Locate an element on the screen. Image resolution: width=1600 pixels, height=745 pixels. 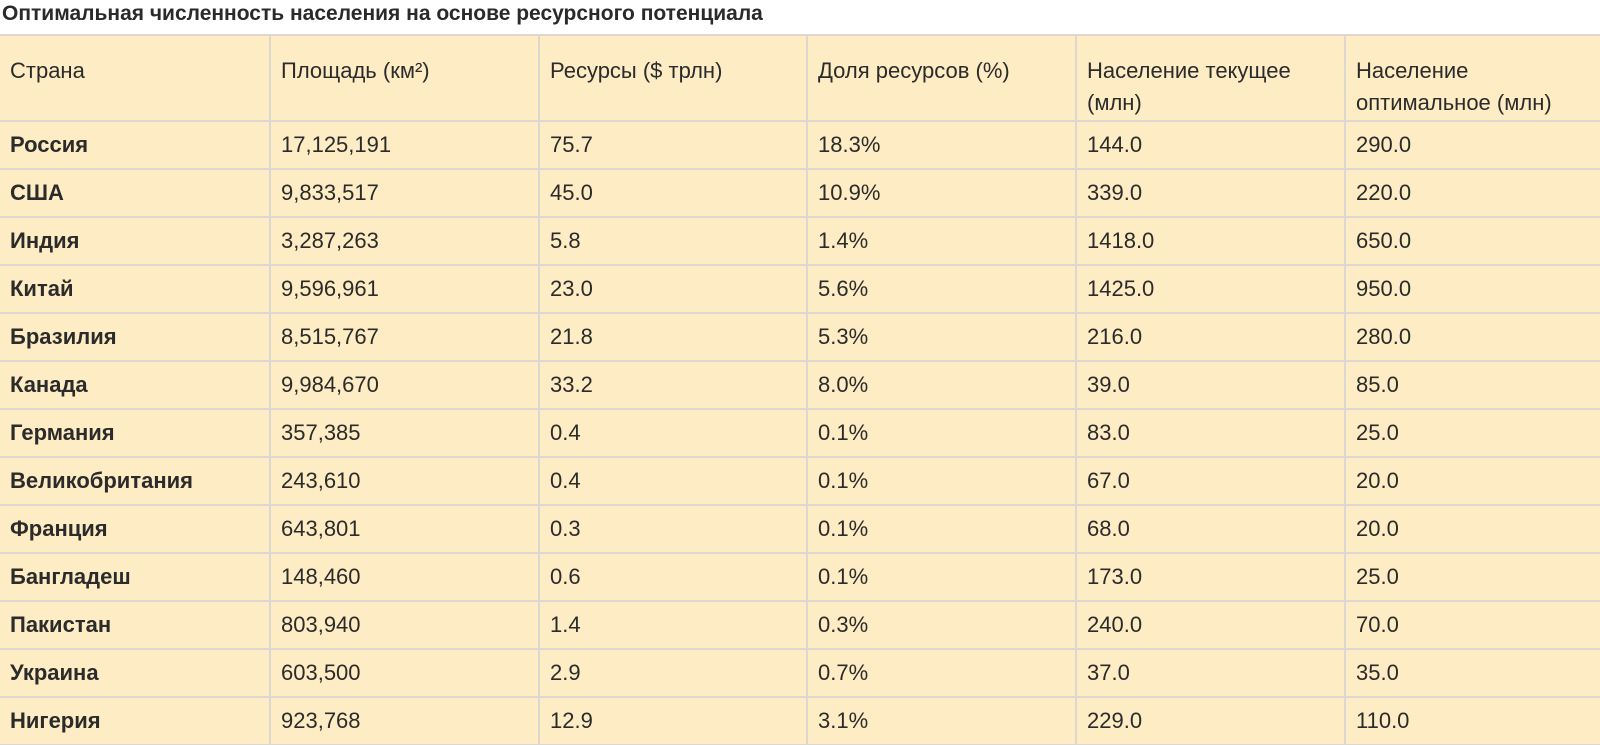
area-cell: 243,610 is located at coordinates (404, 481).